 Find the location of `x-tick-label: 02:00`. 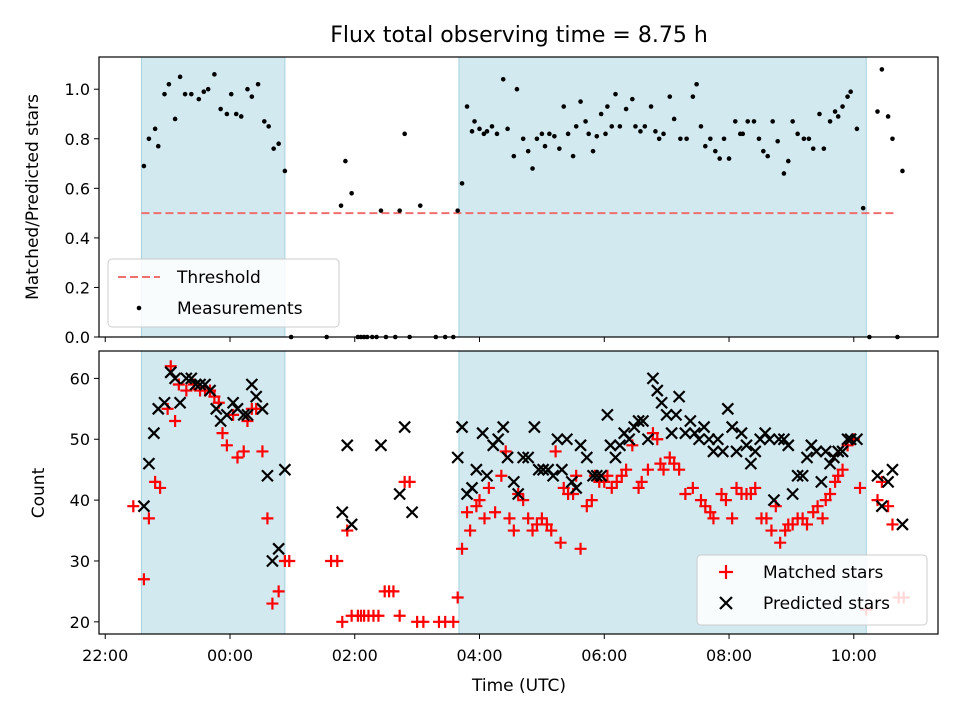

x-tick-label: 02:00 is located at coordinates (355, 655).